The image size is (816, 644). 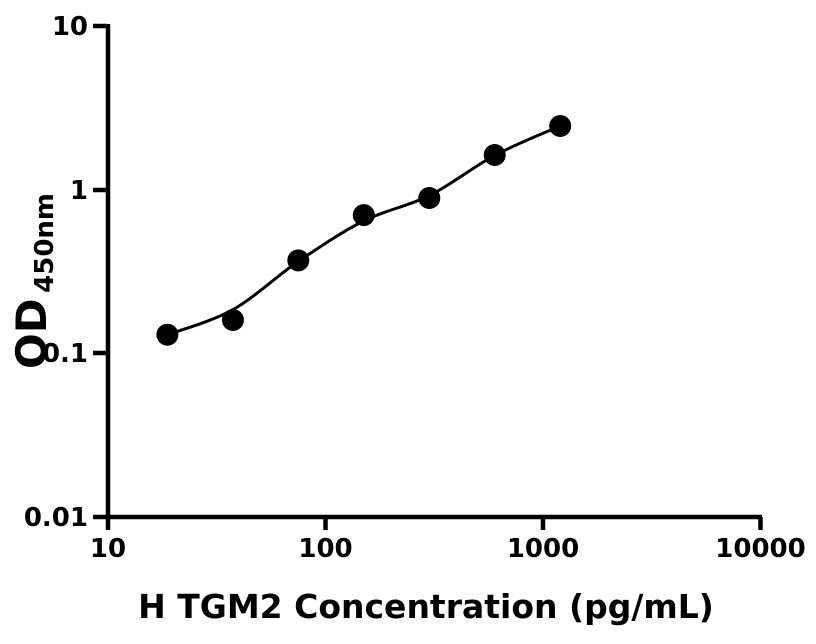 What do you see at coordinates (65, 354) in the screenshot?
I see `y-tick-label-0-1: 0.1` at bounding box center [65, 354].